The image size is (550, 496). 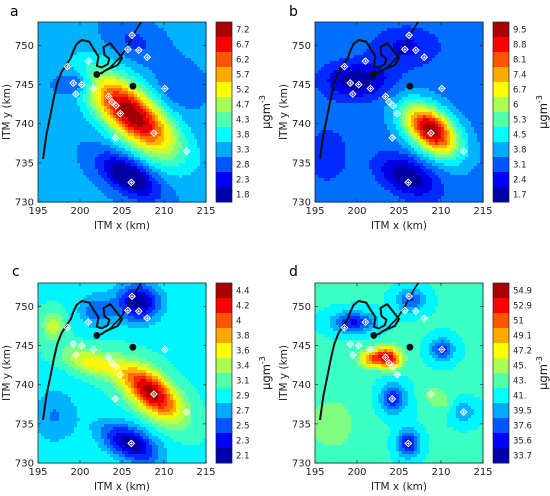 What do you see at coordinates (108, 96) in the screenshot?
I see `monitor-cross` at bounding box center [108, 96].